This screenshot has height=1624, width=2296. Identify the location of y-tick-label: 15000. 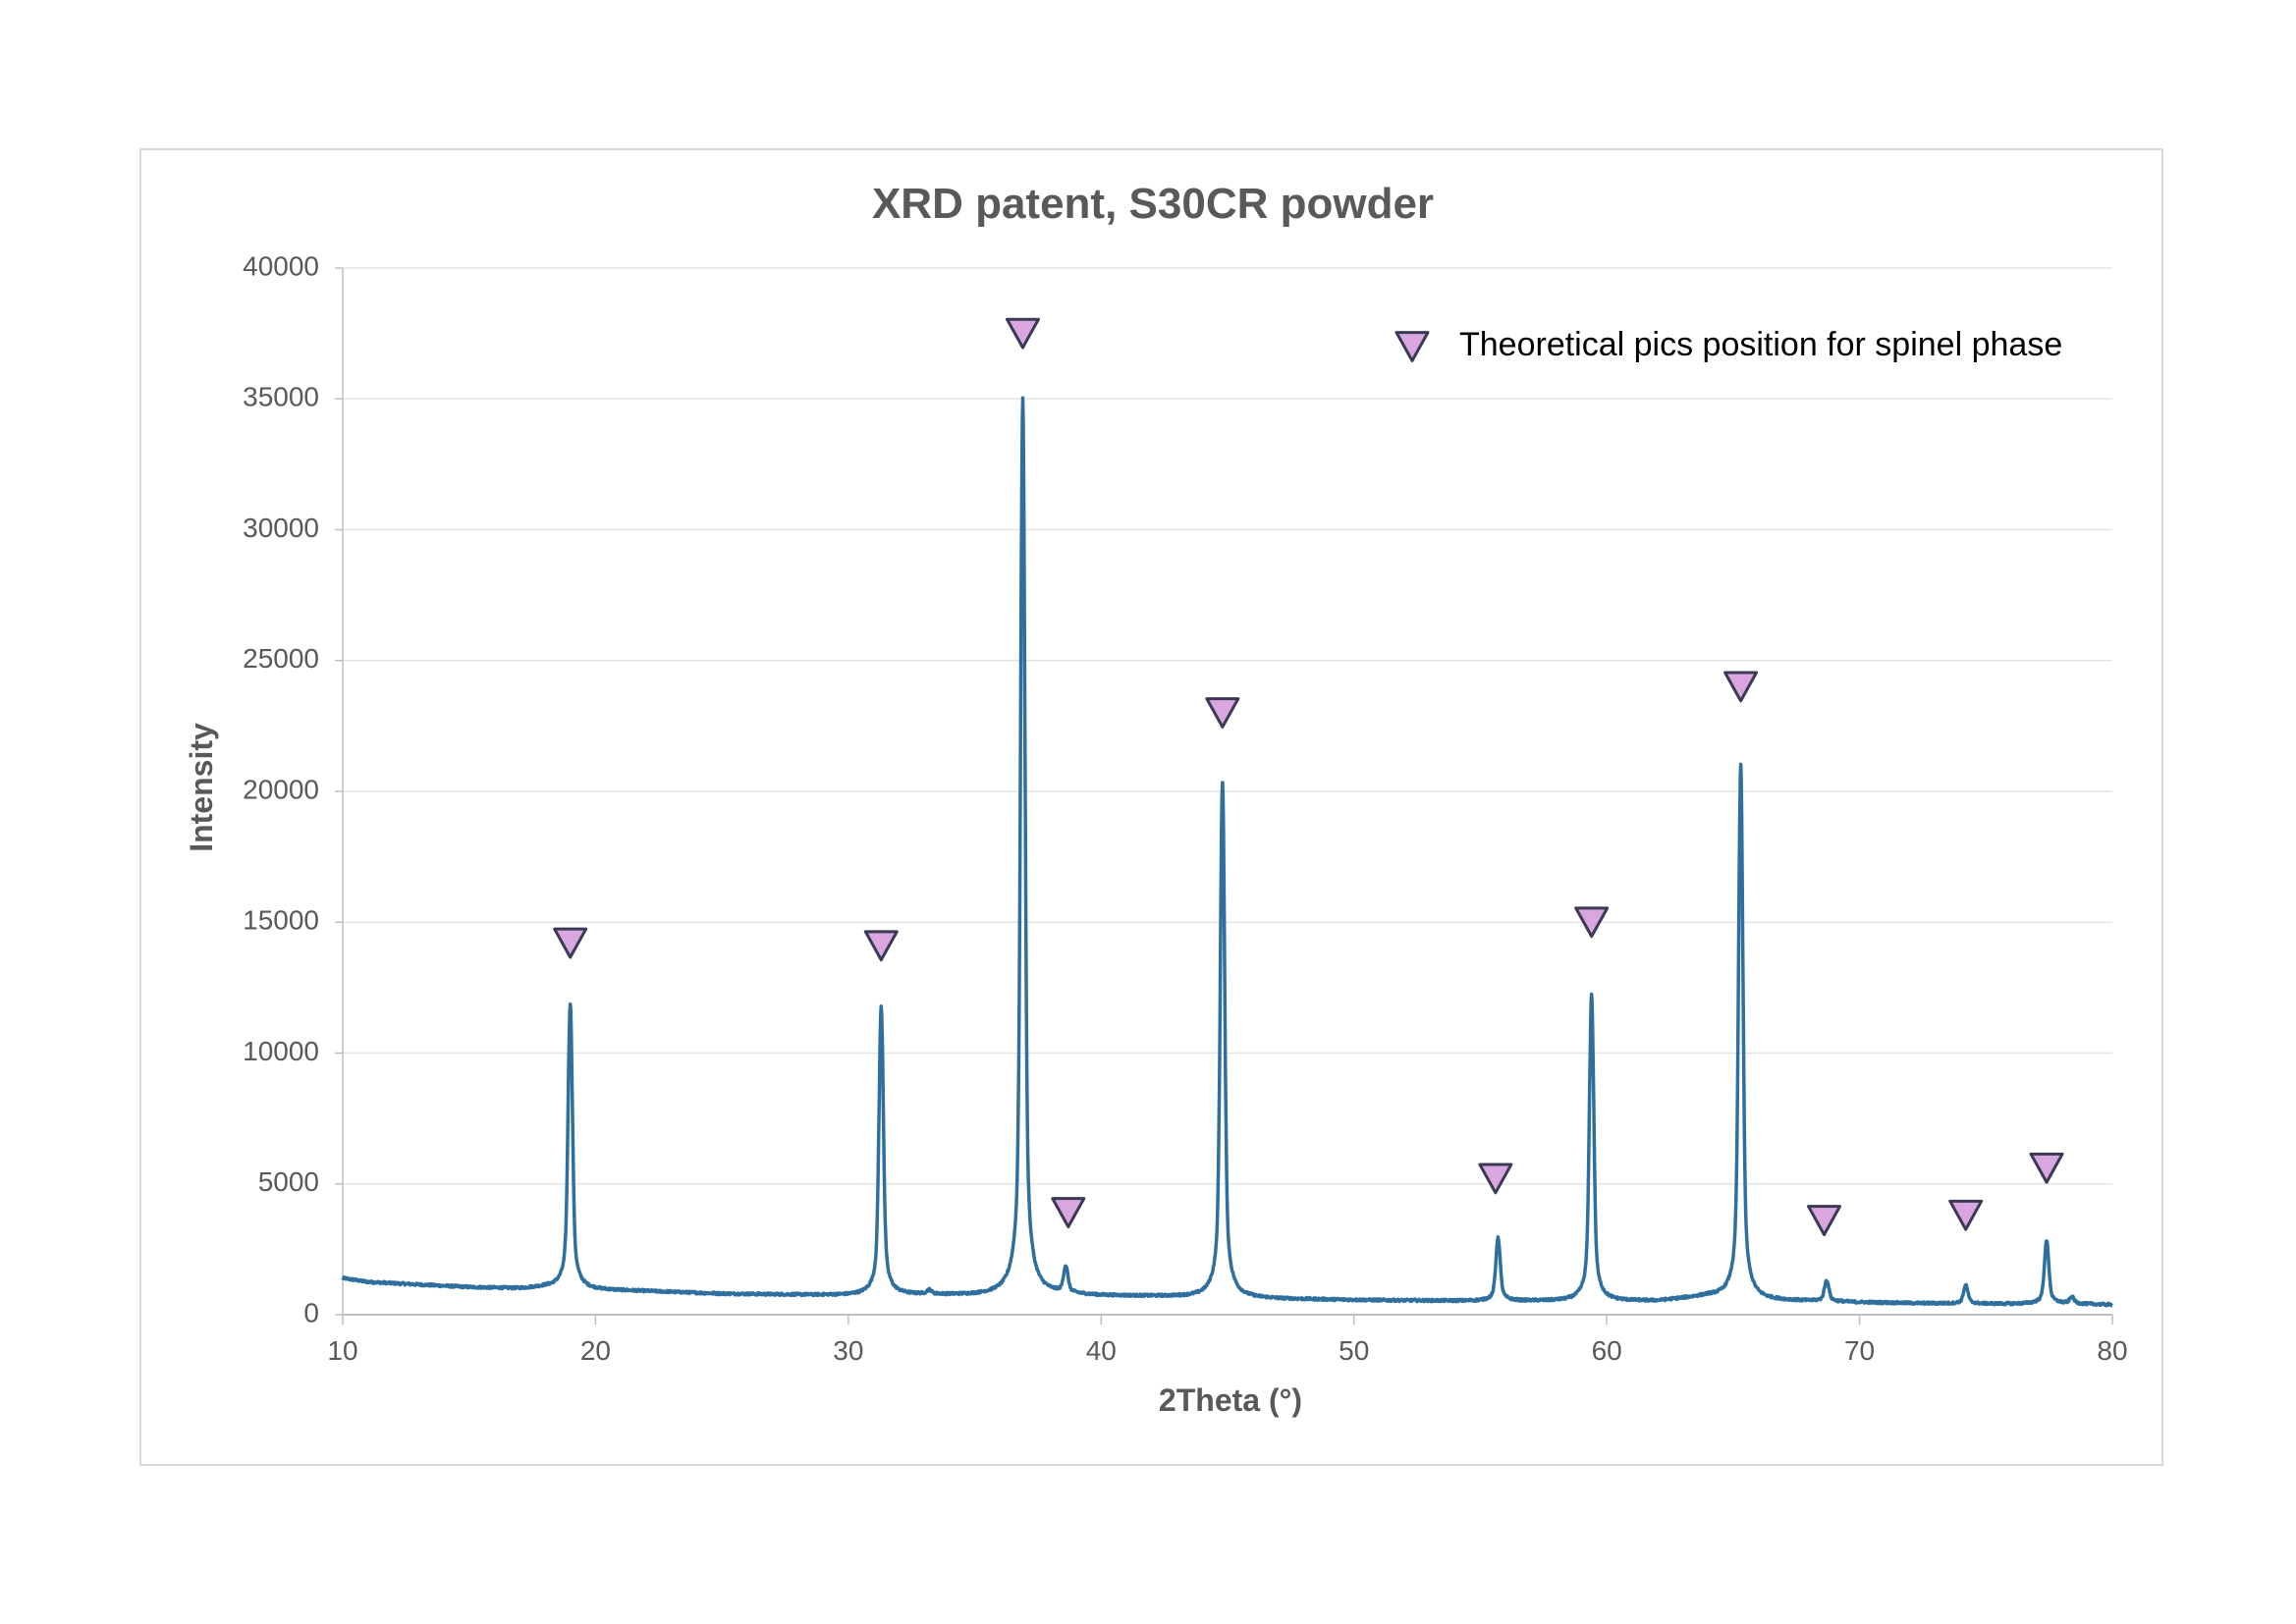
(281, 920).